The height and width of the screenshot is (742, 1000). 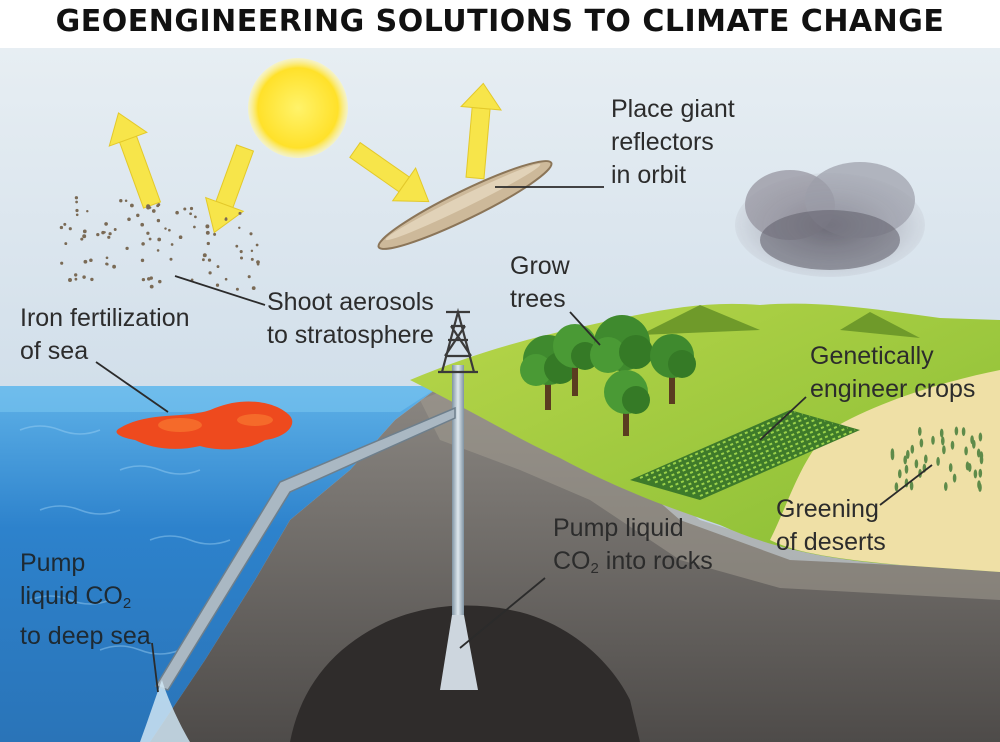 I want to click on desert, so click(x=885, y=471).